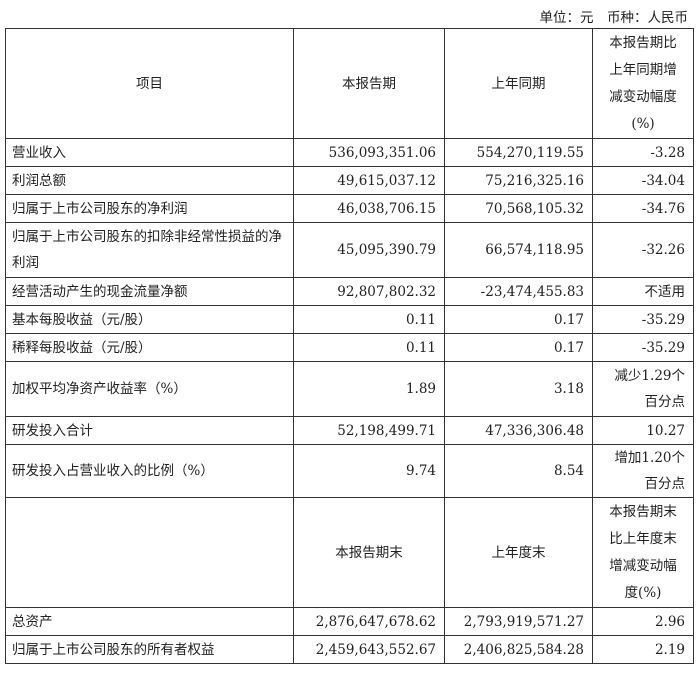 The height and width of the screenshot is (678, 700). What do you see at coordinates (518, 291) in the screenshot?
I see `row-prior: -23,474,455.83` at bounding box center [518, 291].